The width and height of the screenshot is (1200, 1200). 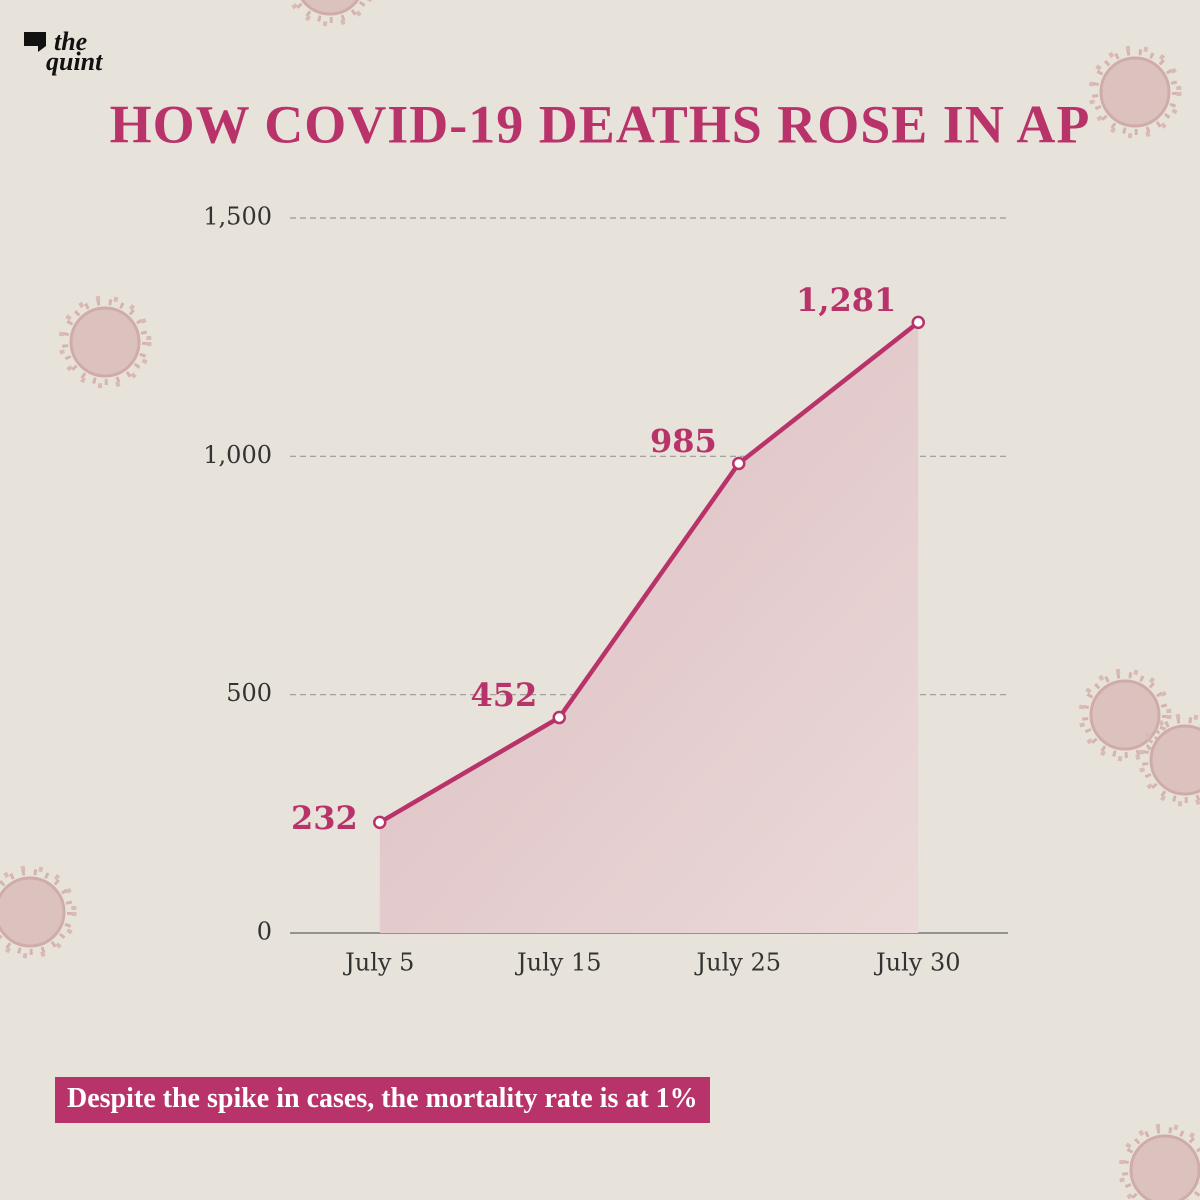 I want to click on data-label: 1,281, so click(x=846, y=300).